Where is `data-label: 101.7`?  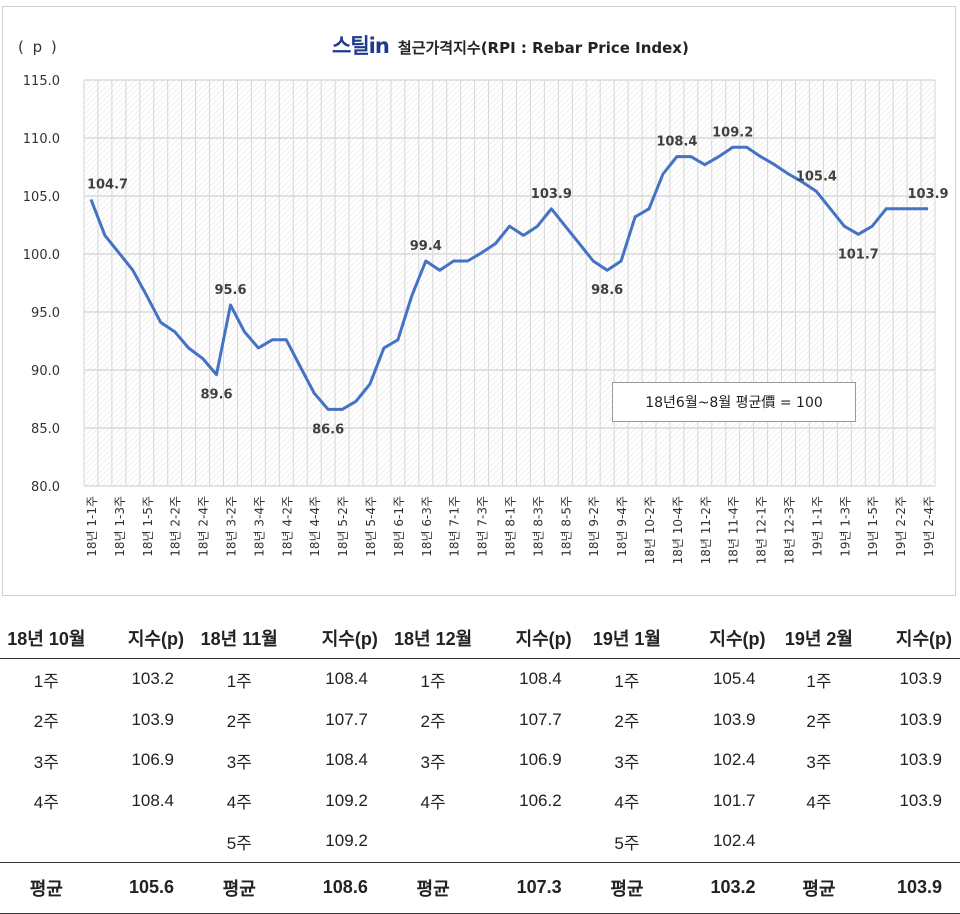
data-label: 101.7 is located at coordinates (858, 254).